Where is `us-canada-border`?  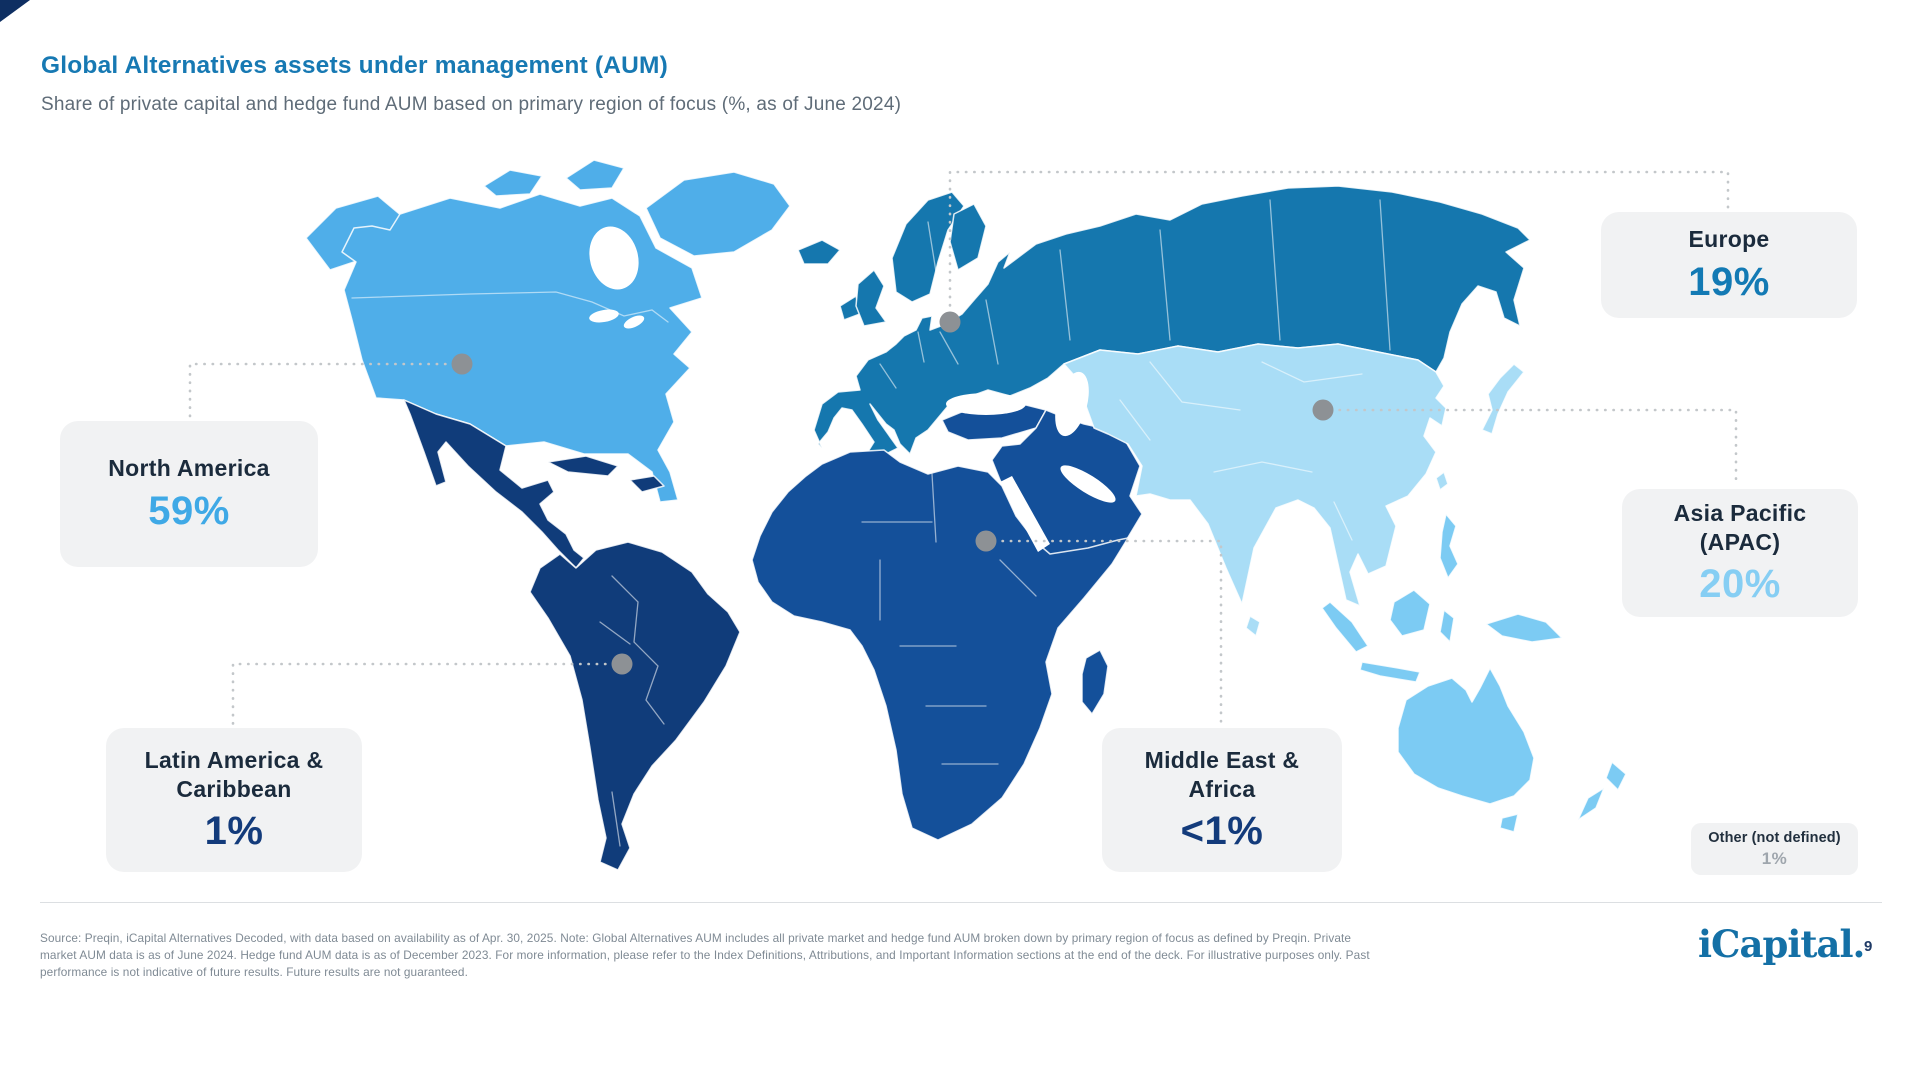
us-canada-border is located at coordinates (510, 307).